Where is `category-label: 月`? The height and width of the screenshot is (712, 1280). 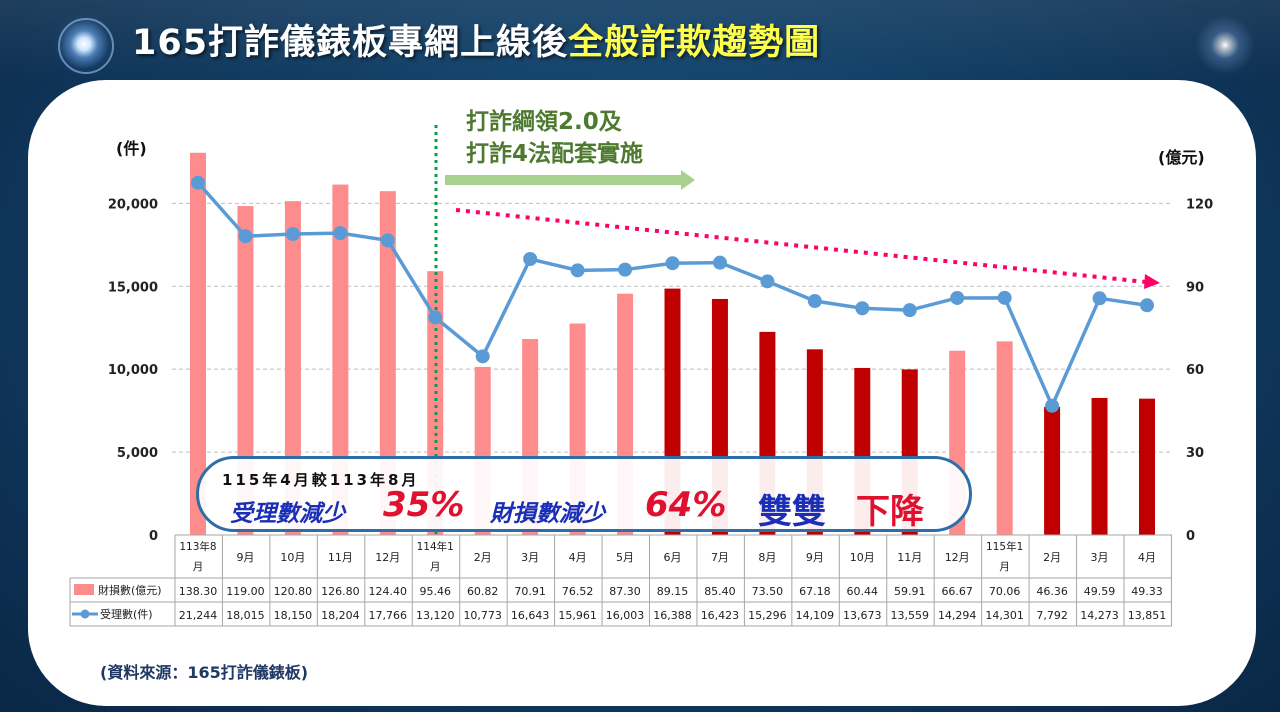
category-label: 月 is located at coordinates (198, 567).